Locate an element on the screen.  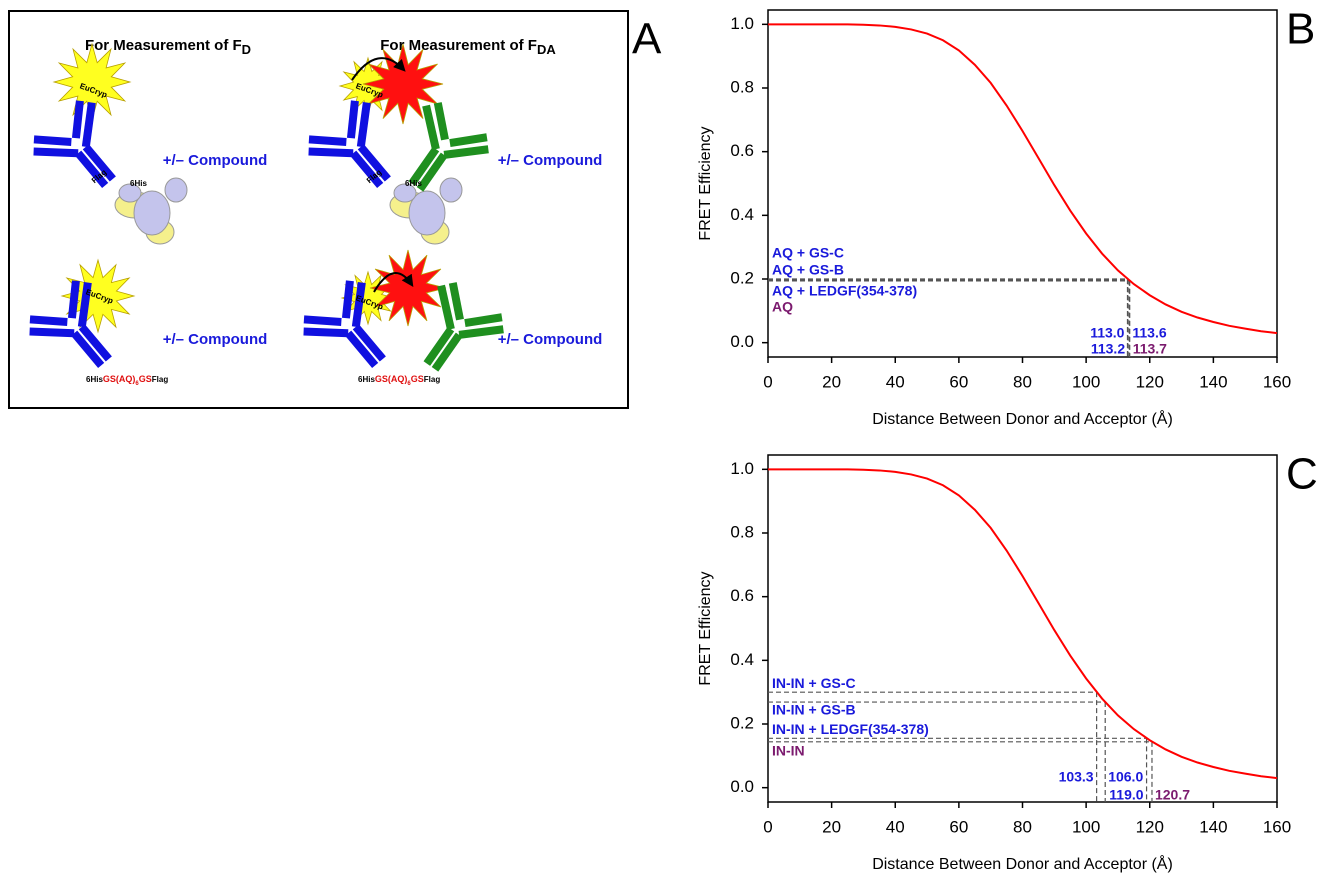
panel-label: C is located at coordinates (1302, 474).